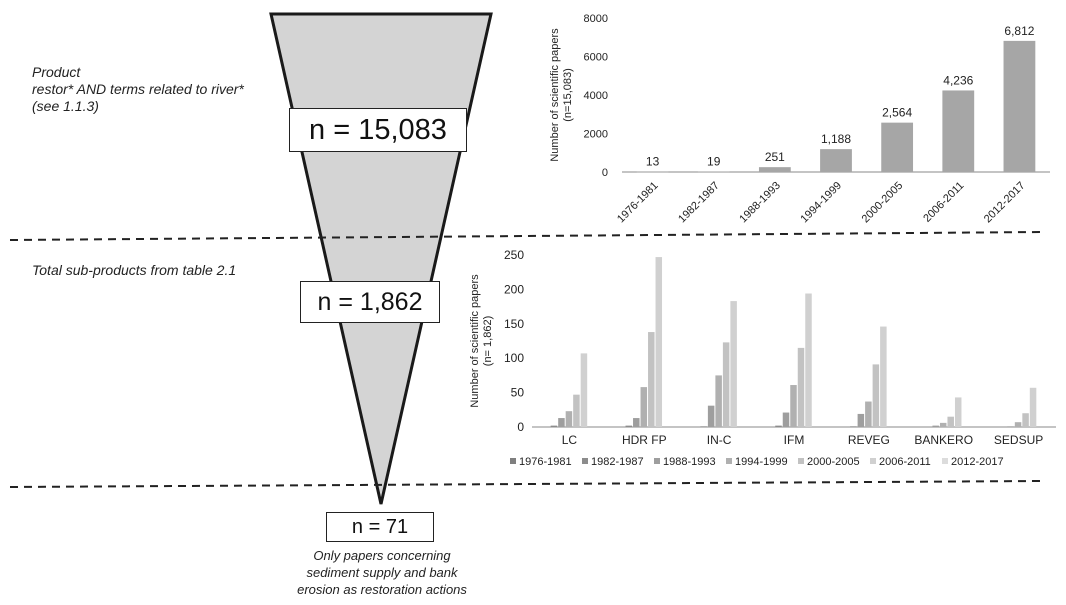 The width and height of the screenshot is (1066, 605). I want to click on legend-label: 2012-2017, so click(977, 462).